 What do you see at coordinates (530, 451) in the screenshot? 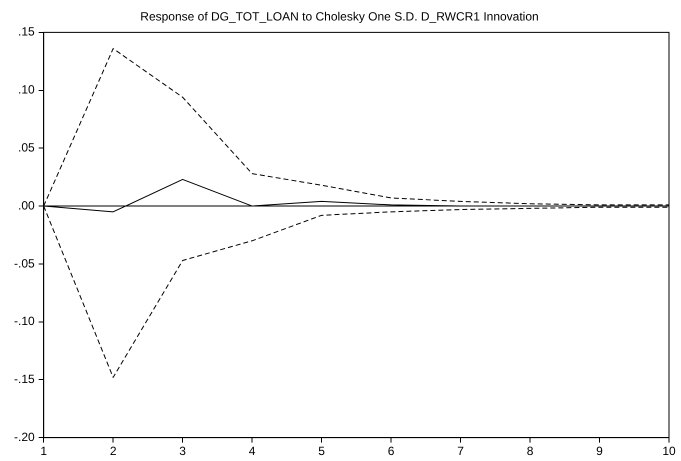
I see `x-tick-label: 8` at bounding box center [530, 451].